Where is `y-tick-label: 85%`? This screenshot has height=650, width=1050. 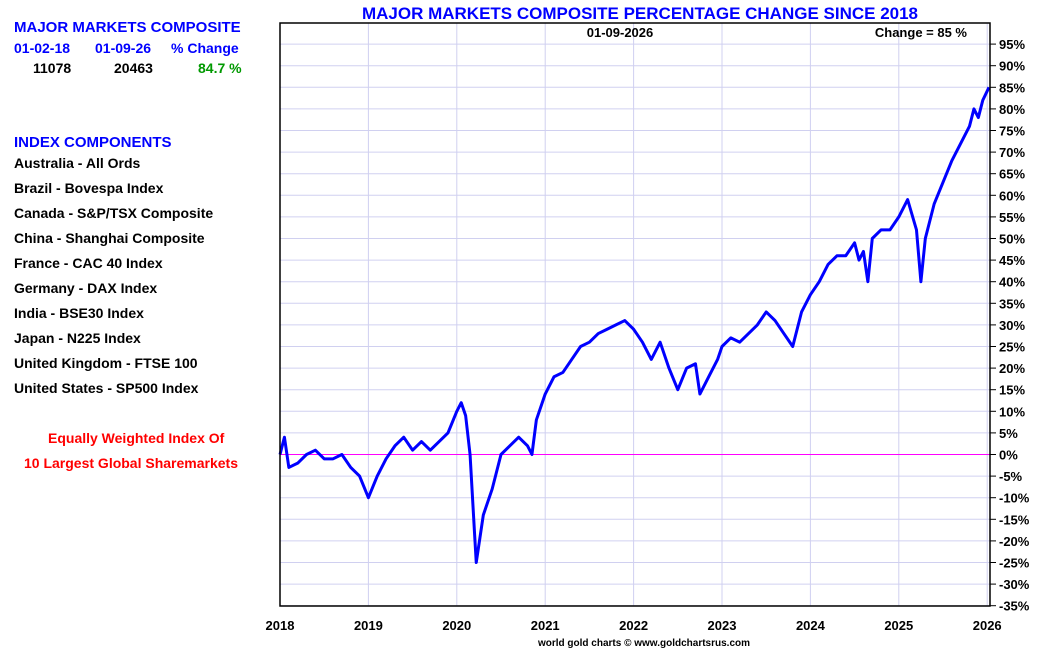 y-tick-label: 85% is located at coordinates (1012, 87).